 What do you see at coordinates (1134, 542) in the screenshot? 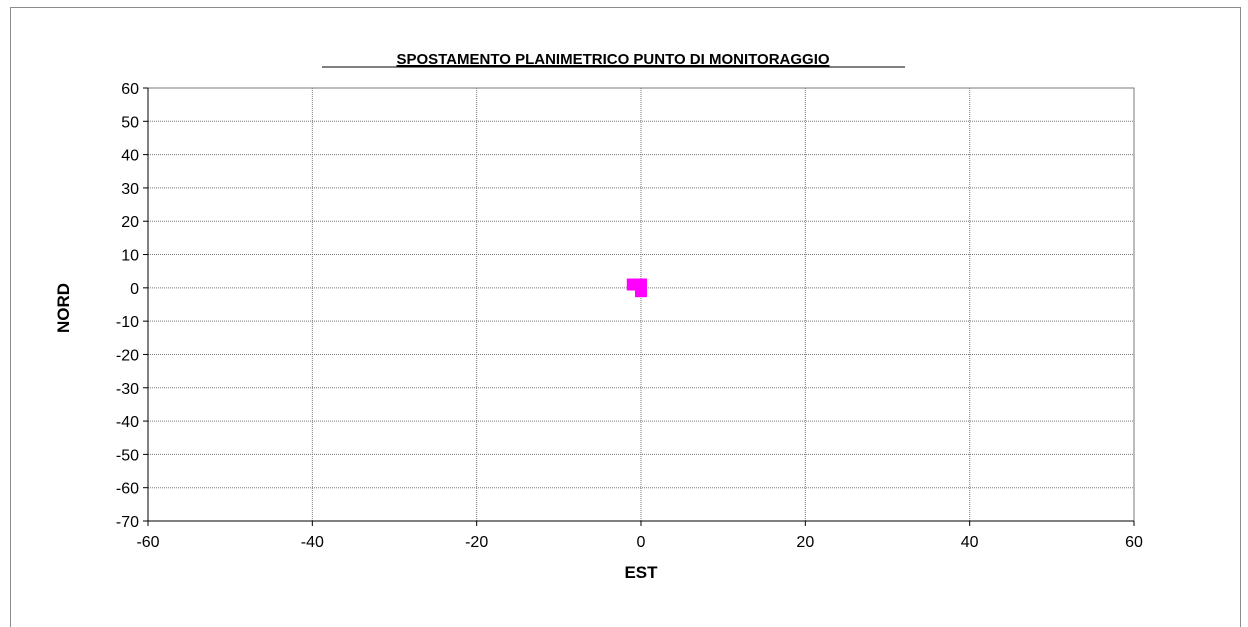
I see `x-tick-label: 60` at bounding box center [1134, 542].